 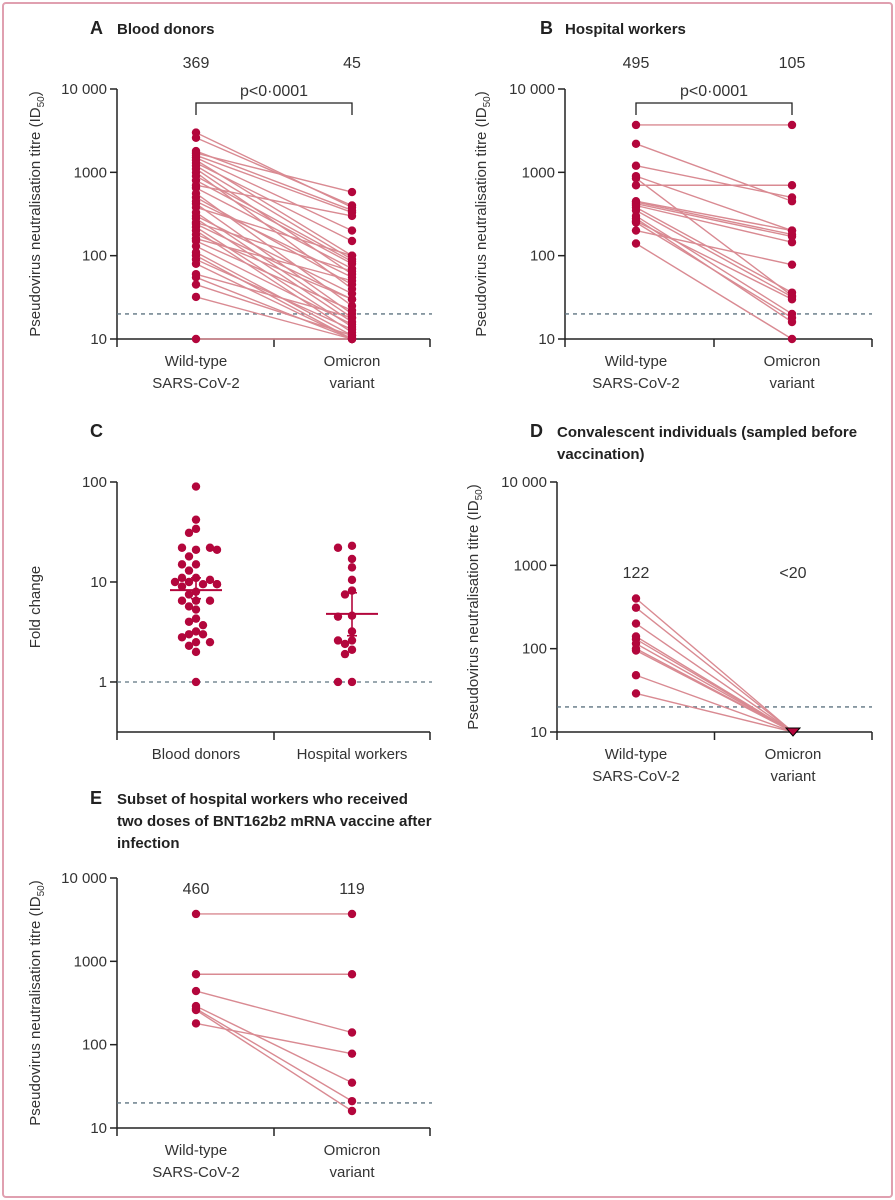 What do you see at coordinates (196, 889) in the screenshot?
I see `geometric-mean-label: 460` at bounding box center [196, 889].